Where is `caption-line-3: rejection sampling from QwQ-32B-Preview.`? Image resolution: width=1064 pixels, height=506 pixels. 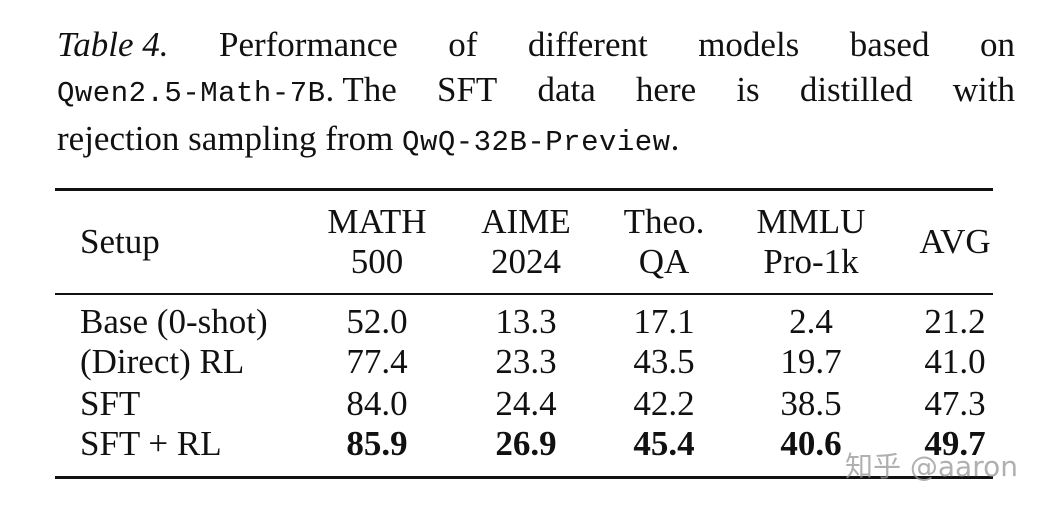
caption-line-3: rejection sampling from QwQ-32B-Preview. is located at coordinates (536, 140).